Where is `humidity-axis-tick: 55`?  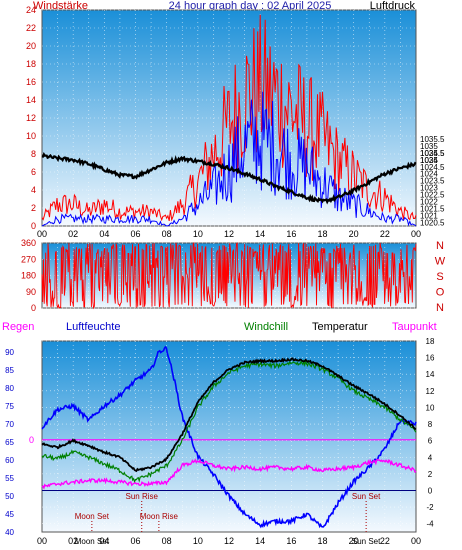 humidity-axis-tick: 55 is located at coordinates (9, 478).